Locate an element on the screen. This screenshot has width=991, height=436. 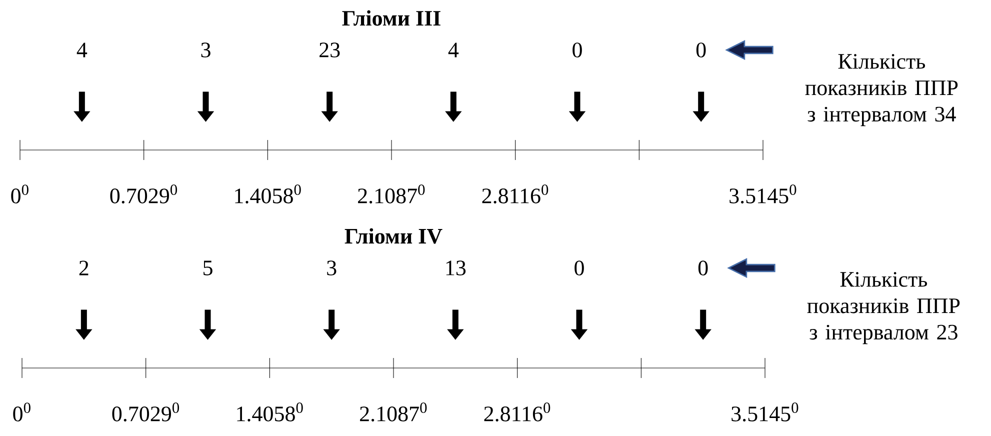
data-label: 13 is located at coordinates (456, 268).